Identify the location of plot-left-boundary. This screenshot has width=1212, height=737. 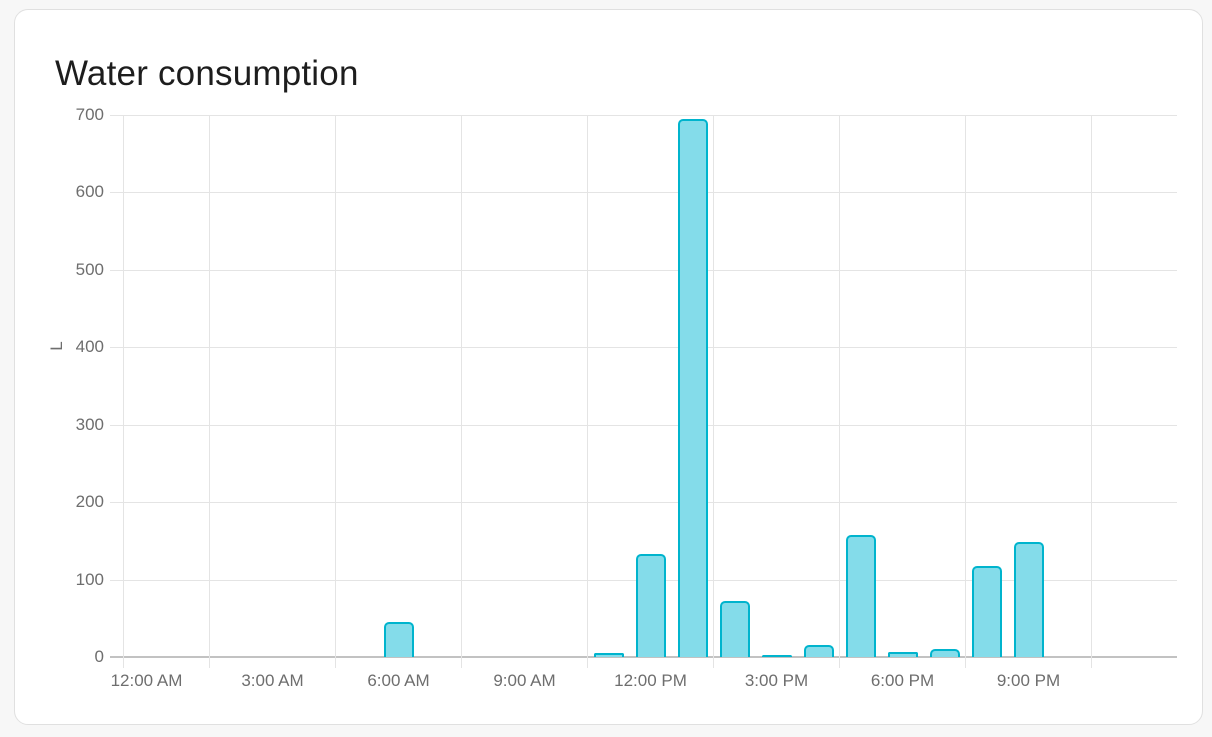
(123, 391).